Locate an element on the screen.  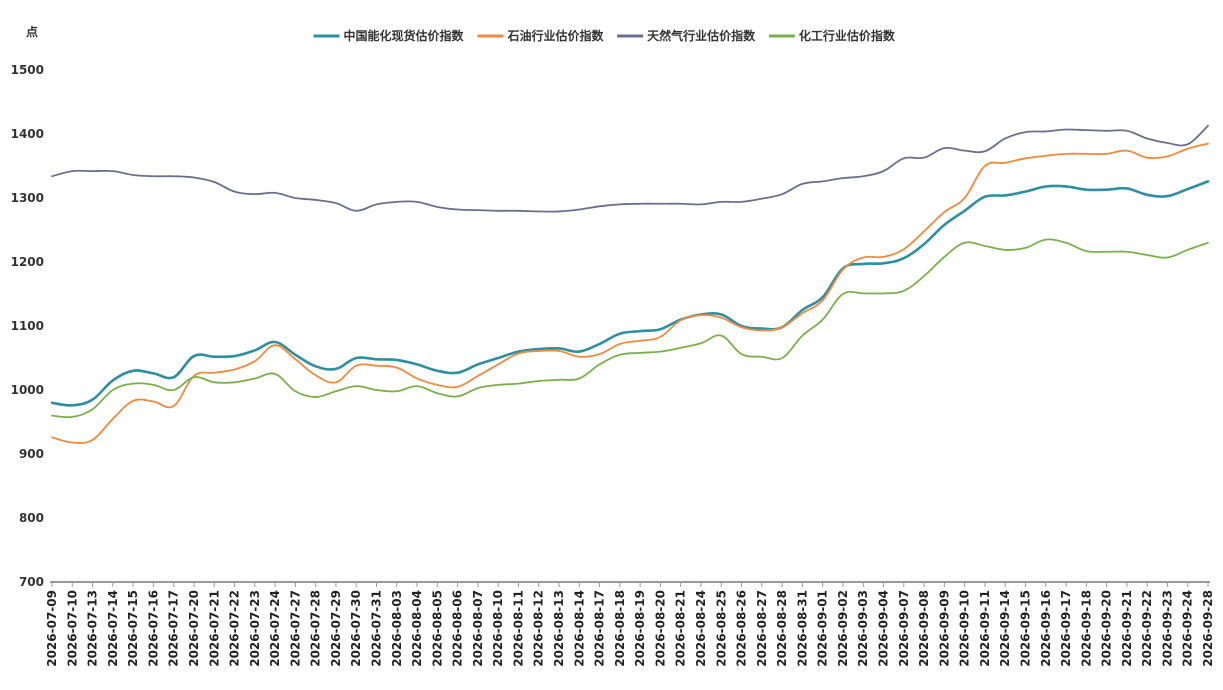
x-tick-label: 2026-09-24 is located at coordinates (1188, 628).